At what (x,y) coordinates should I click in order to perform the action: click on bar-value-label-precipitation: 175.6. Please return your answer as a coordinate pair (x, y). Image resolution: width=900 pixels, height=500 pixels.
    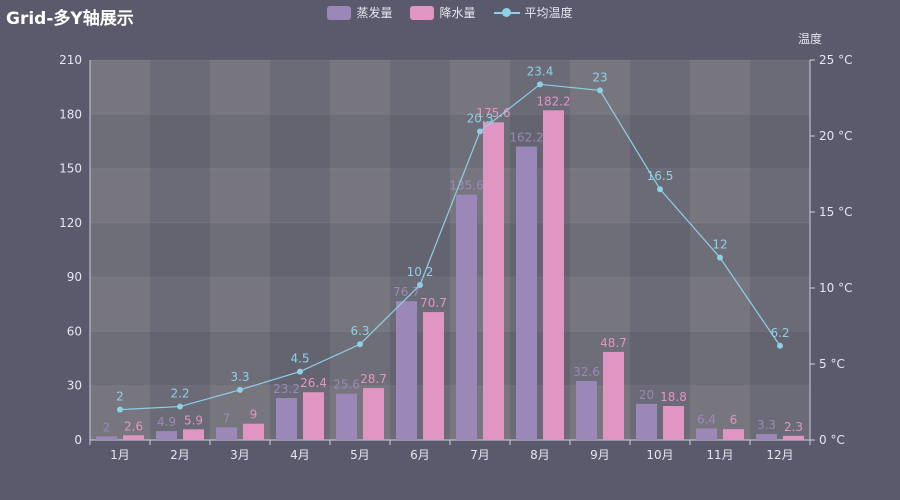
    Looking at the image, I should click on (493, 113).